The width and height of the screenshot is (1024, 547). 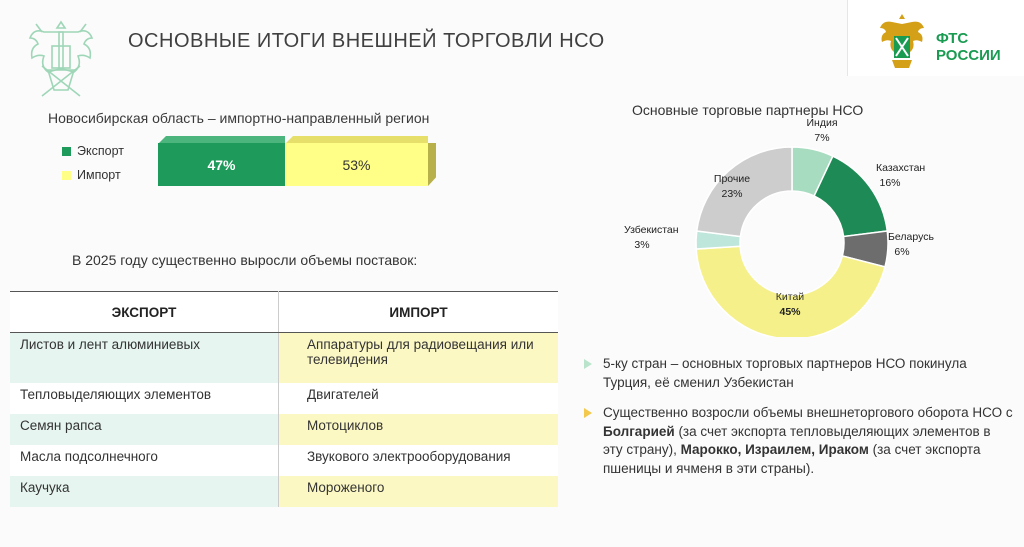 What do you see at coordinates (774, 449) in the screenshot?
I see `note-2-countries: Марокко, Израилем, Ираком` at bounding box center [774, 449].